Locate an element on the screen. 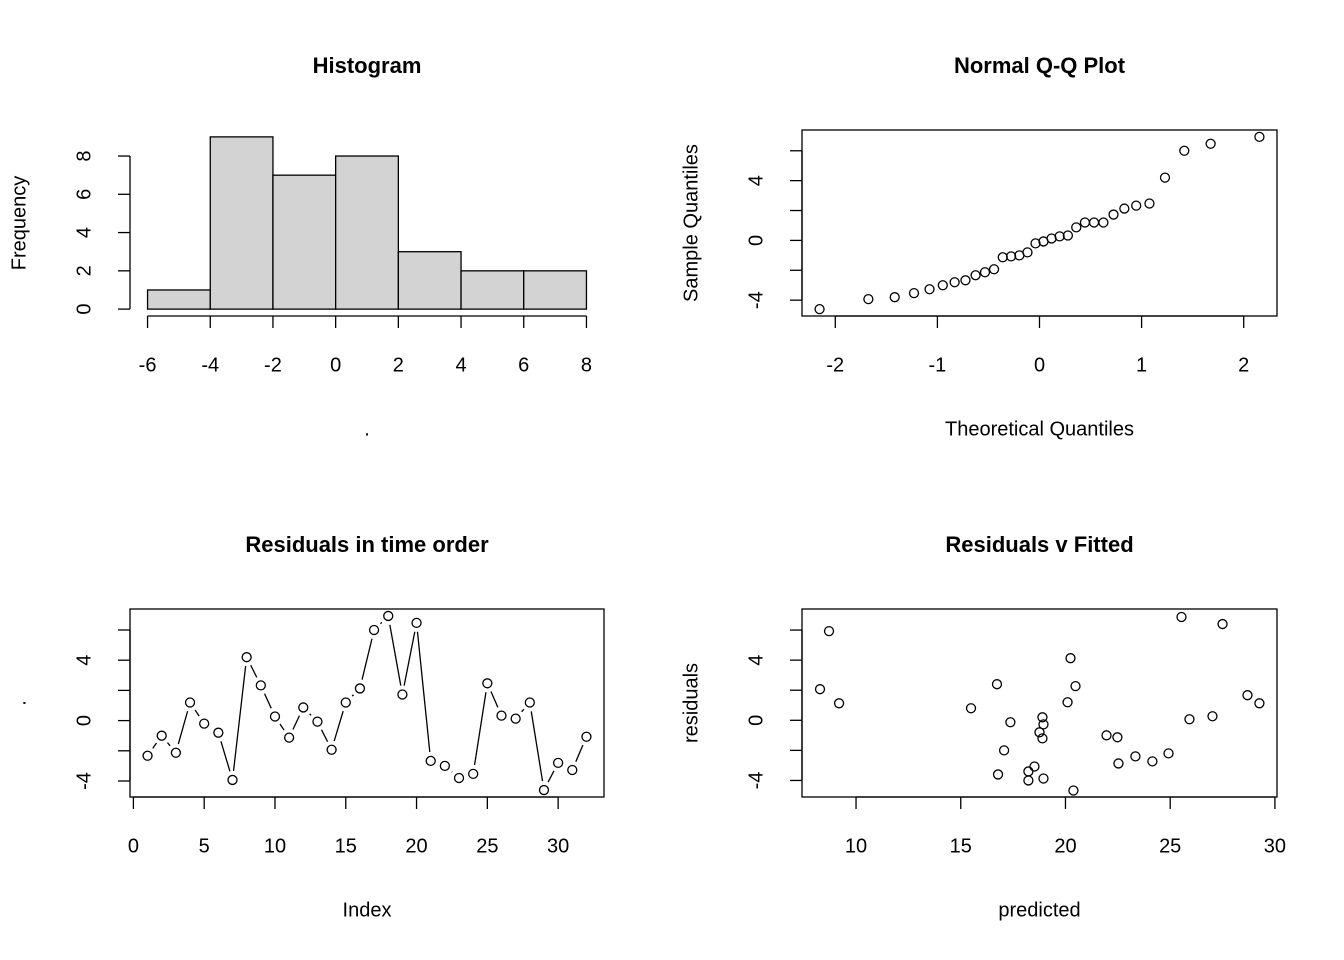  x-tick-label: 25 is located at coordinates (487, 846).